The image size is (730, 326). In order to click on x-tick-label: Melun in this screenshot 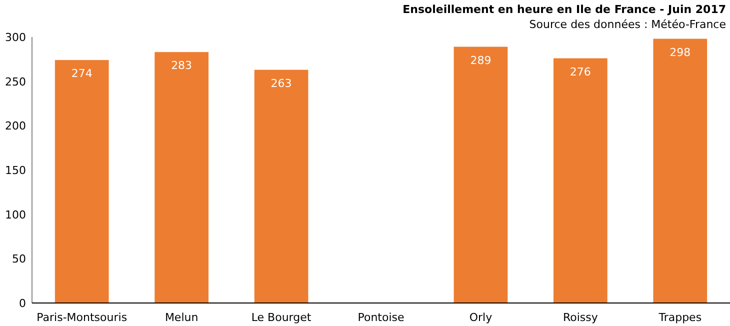, I will do `click(181, 317)`.